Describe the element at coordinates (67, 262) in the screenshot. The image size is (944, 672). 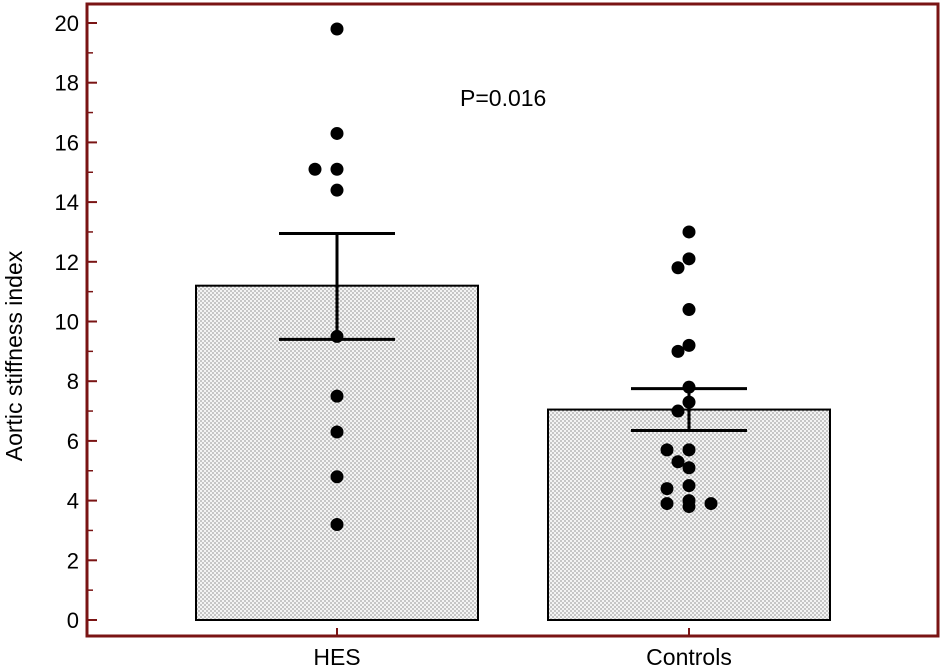
I see `y-tick-label: 12` at that location.